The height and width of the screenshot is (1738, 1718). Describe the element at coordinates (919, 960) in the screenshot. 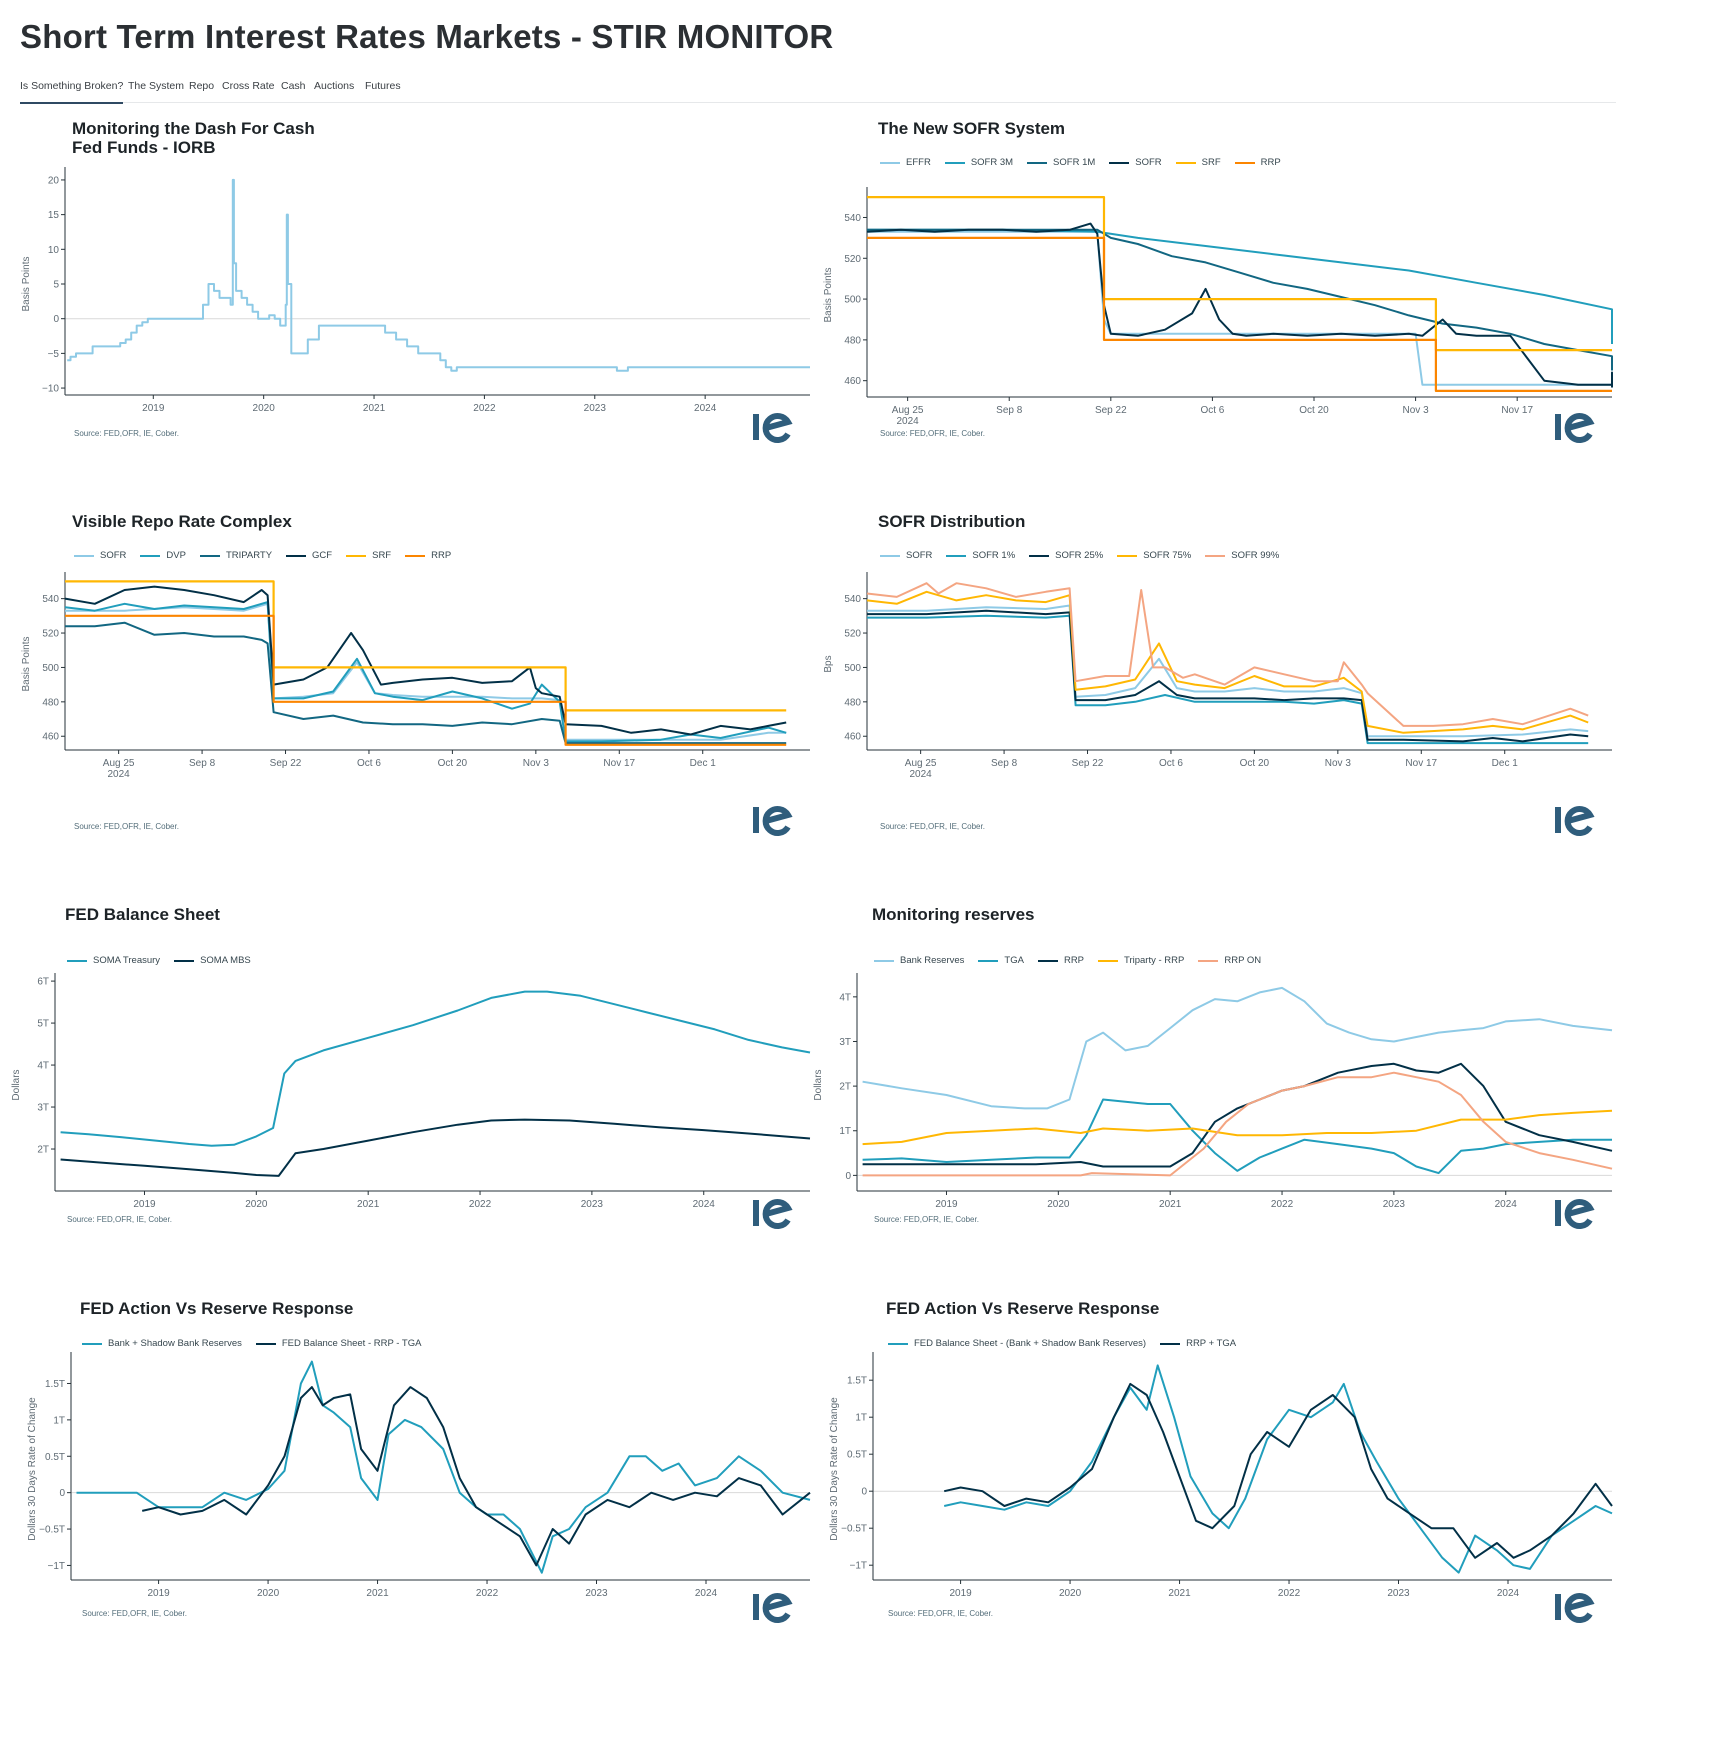

I see `legend-item: Bank Reserves` at that location.